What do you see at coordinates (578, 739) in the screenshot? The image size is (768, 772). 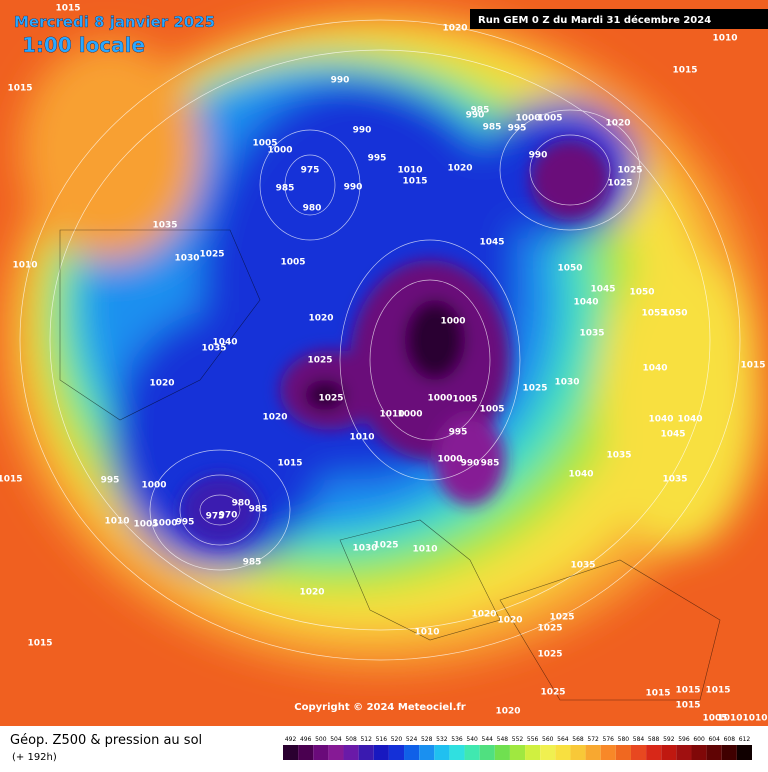 I see `scale-label: 568` at bounding box center [578, 739].